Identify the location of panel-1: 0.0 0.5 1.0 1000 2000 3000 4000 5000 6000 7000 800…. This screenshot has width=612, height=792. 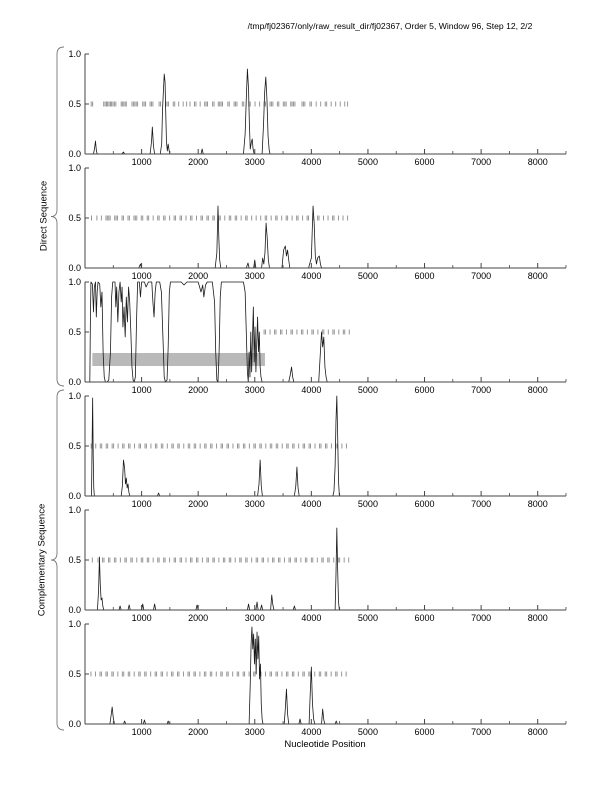
(317, 108).